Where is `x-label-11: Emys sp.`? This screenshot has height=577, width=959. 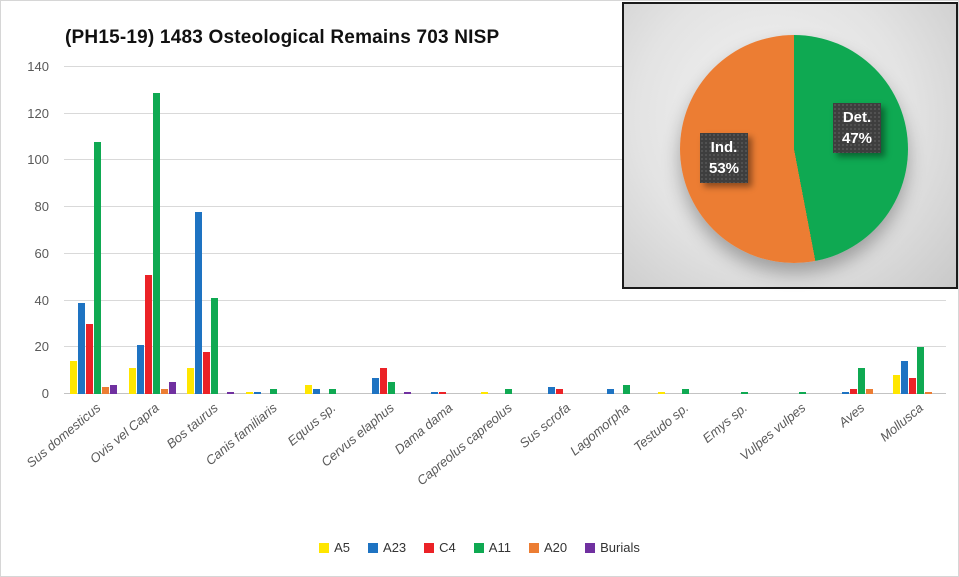 x-label-11: Emys sp. is located at coordinates (724, 423).